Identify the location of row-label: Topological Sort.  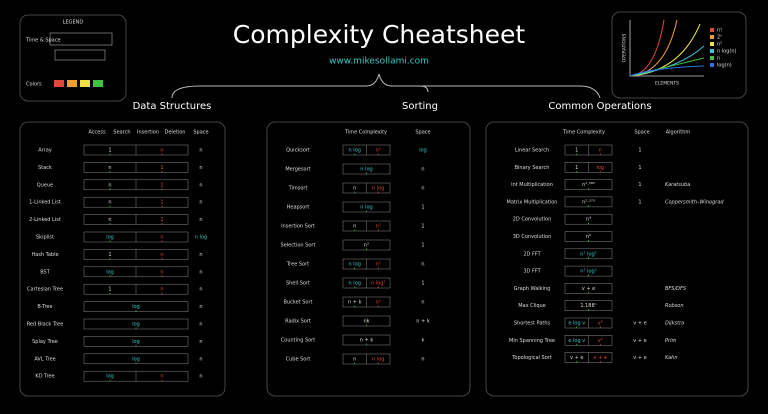
(531, 358).